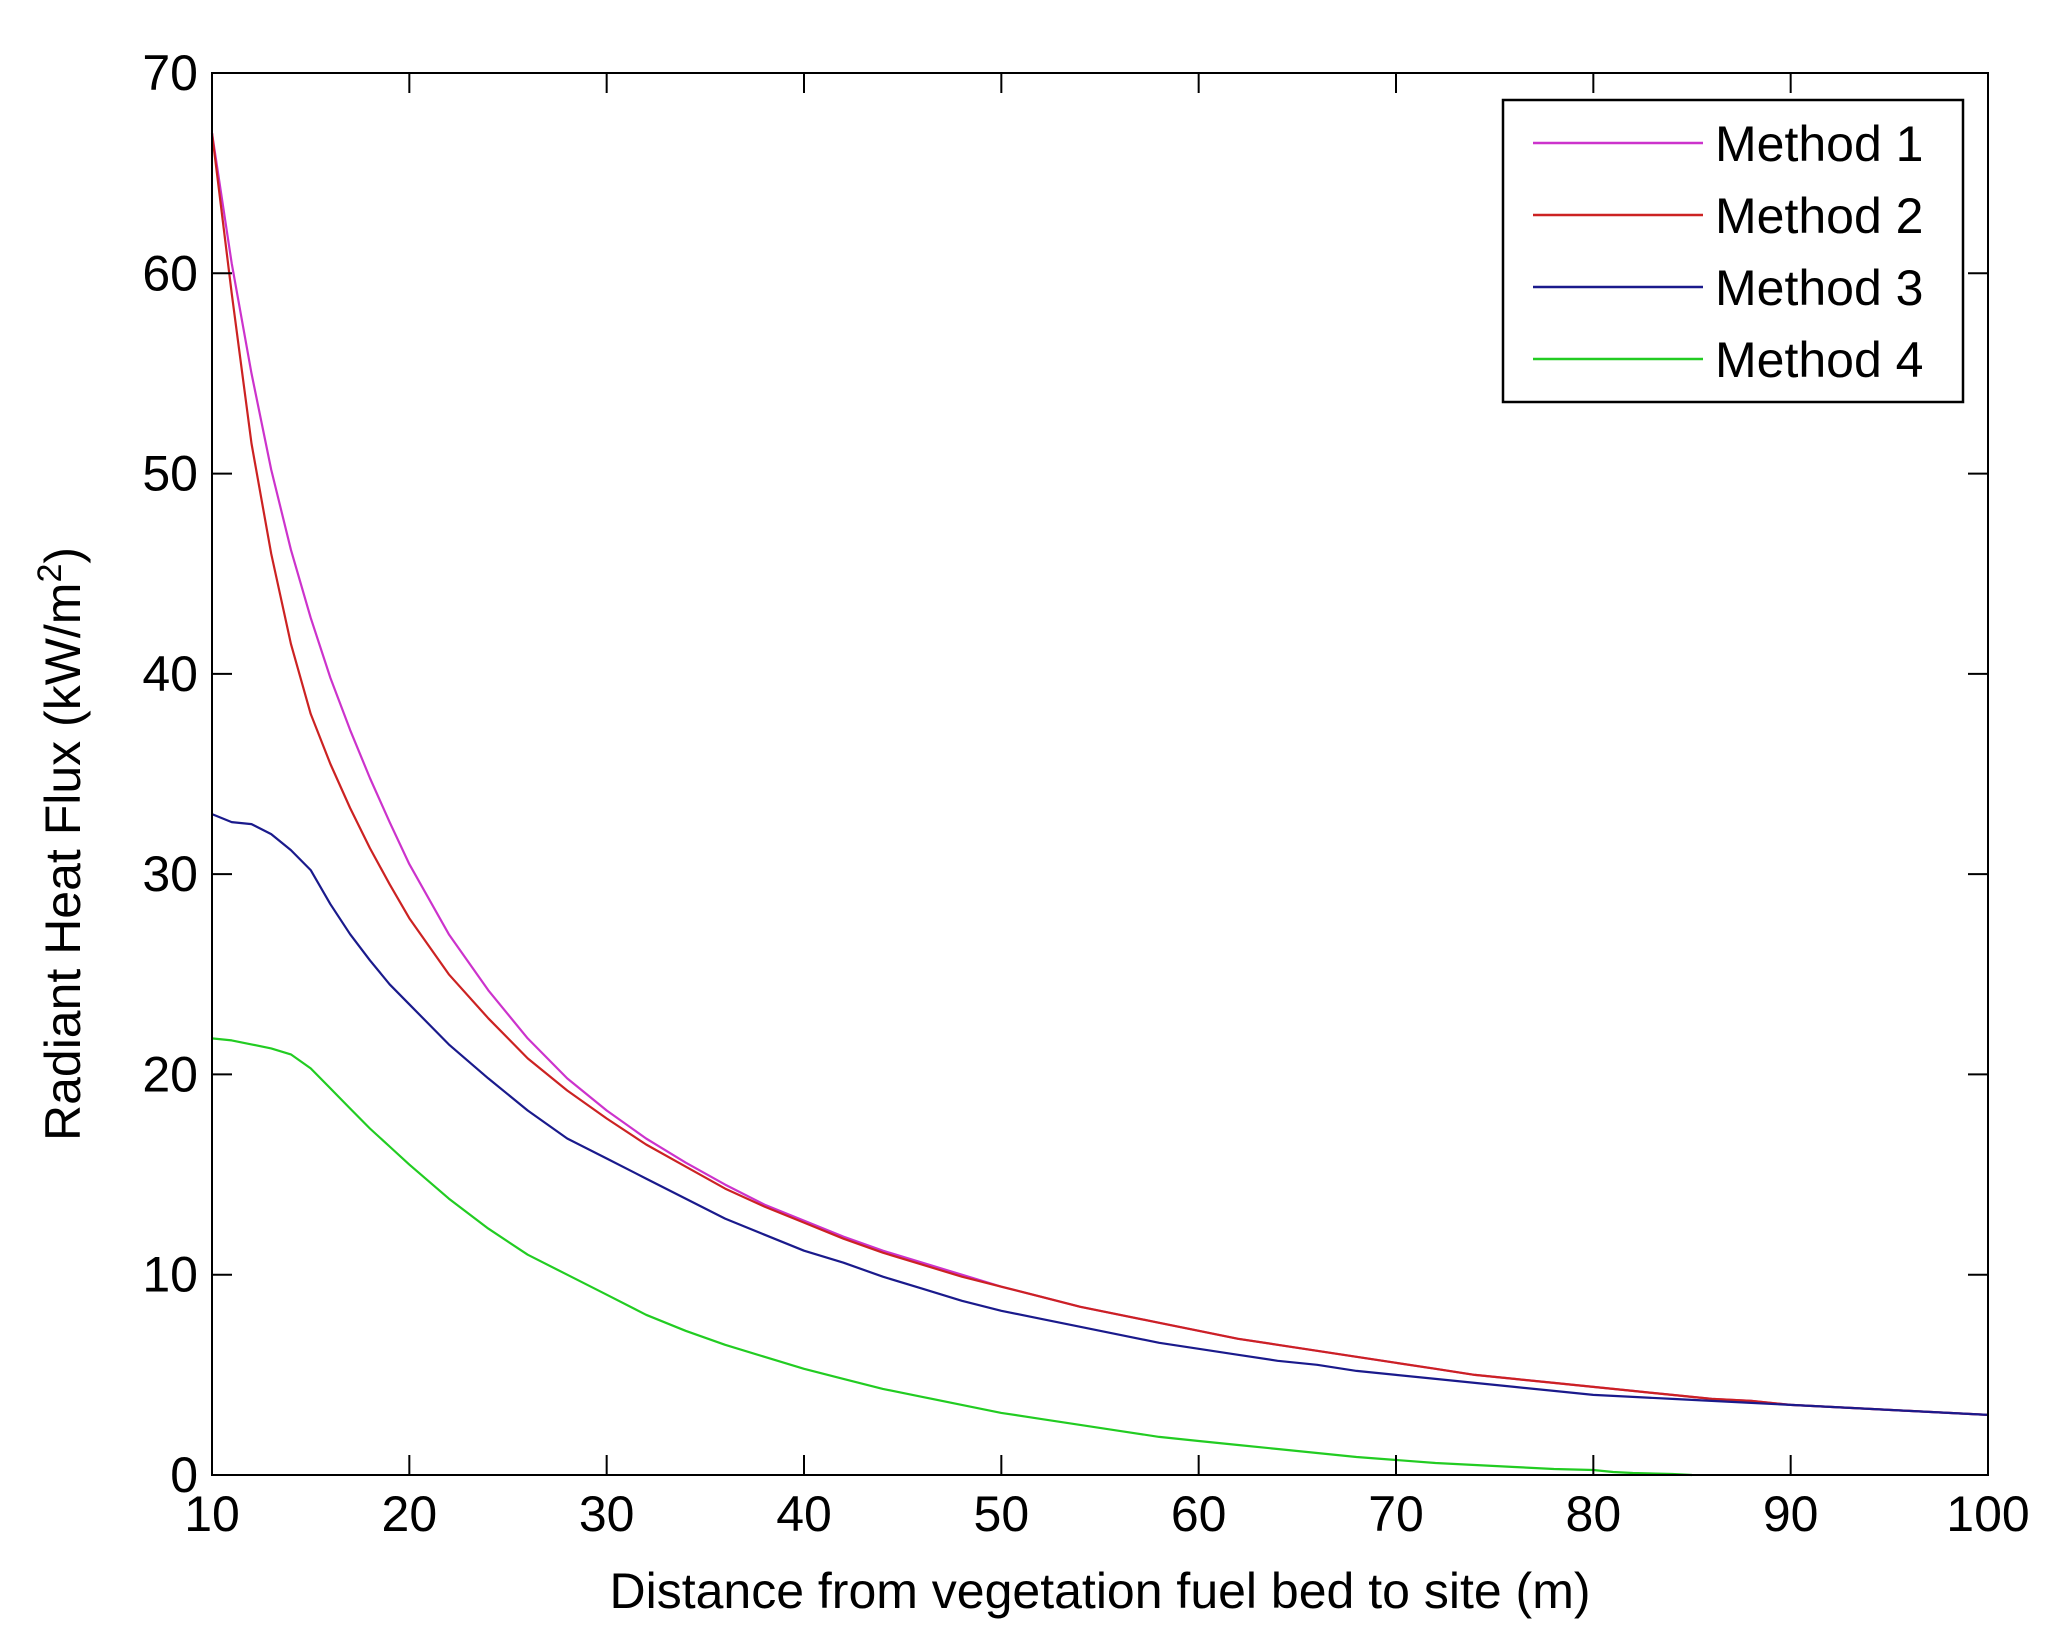  What do you see at coordinates (410, 1514) in the screenshot?
I see `x-tick-label: 20` at bounding box center [410, 1514].